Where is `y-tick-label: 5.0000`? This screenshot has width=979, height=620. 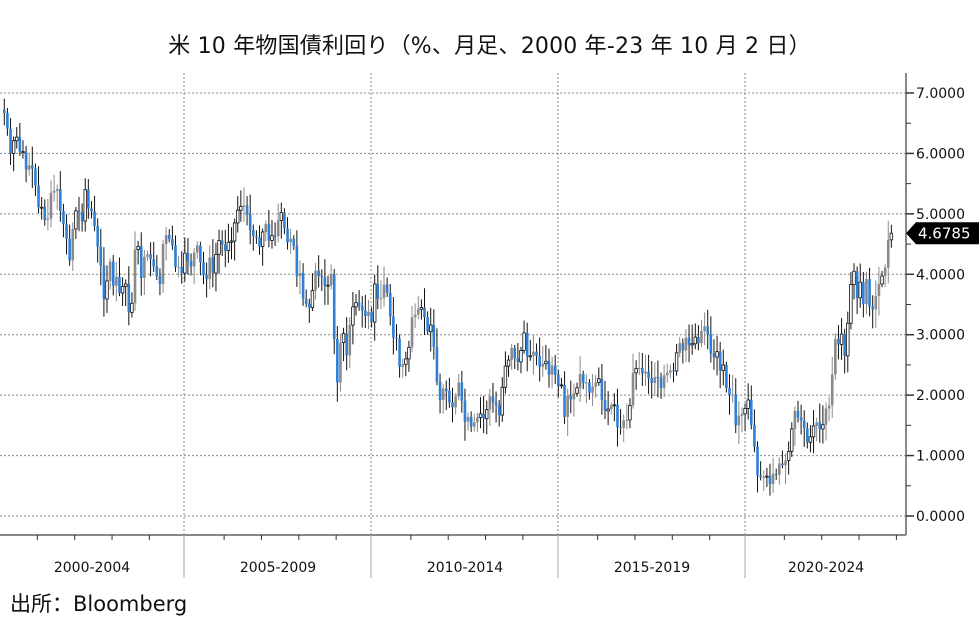 y-tick-label: 5.0000 is located at coordinates (940, 215).